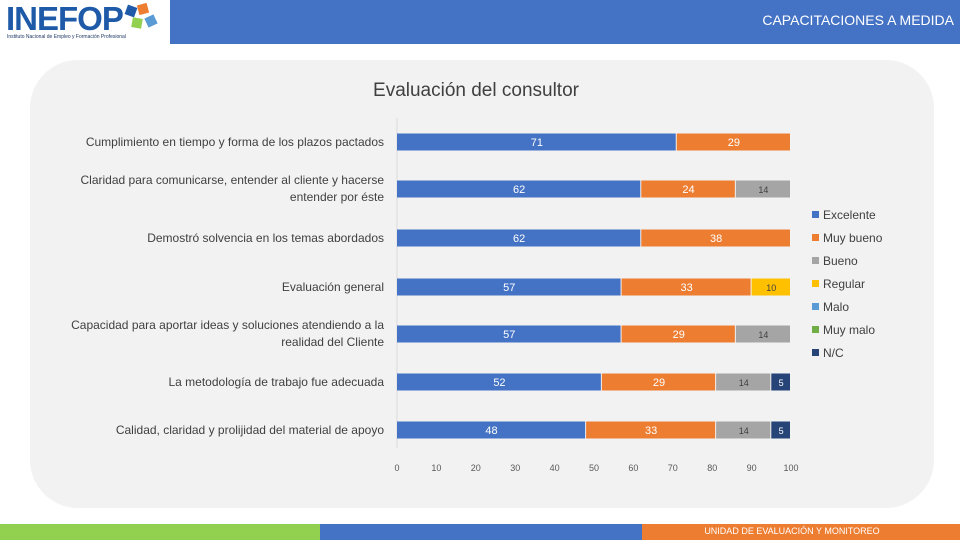 Image resolution: width=960 pixels, height=540 pixels. What do you see at coordinates (792, 531) in the screenshot?
I see `footer-text: UNIDAD DE EVALUACIÓN Y MONITOREO` at bounding box center [792, 531].